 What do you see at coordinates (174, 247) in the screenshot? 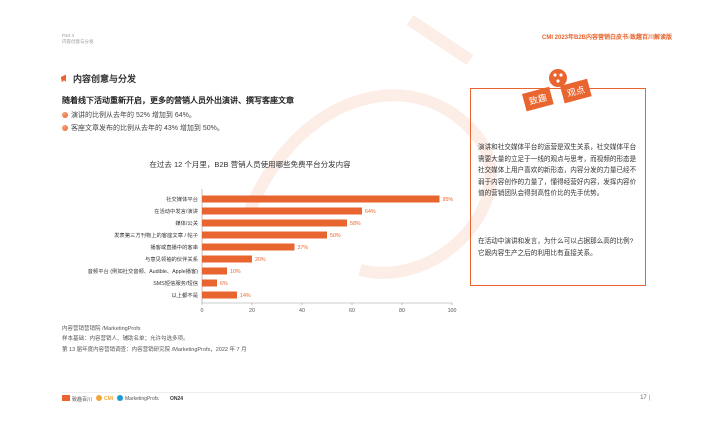
I see `category-label: 播客或直播中的客串` at bounding box center [174, 247].